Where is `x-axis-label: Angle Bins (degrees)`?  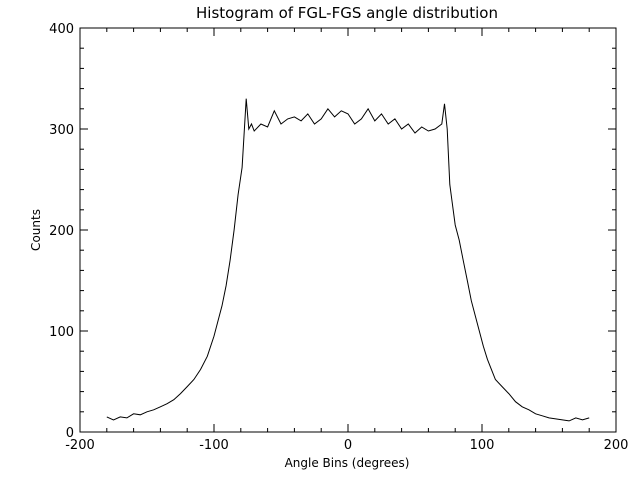
x-axis-label: Angle Bins (degrees) is located at coordinates (347, 463).